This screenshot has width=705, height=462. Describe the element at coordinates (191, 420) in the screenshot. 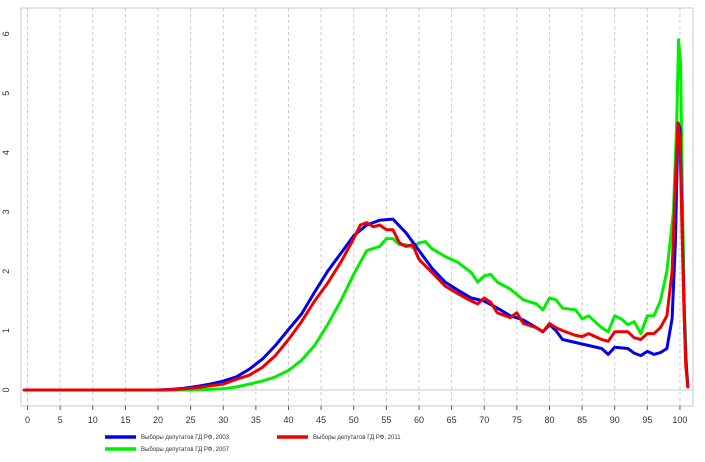

I see `x-tick-label: 25` at that location.